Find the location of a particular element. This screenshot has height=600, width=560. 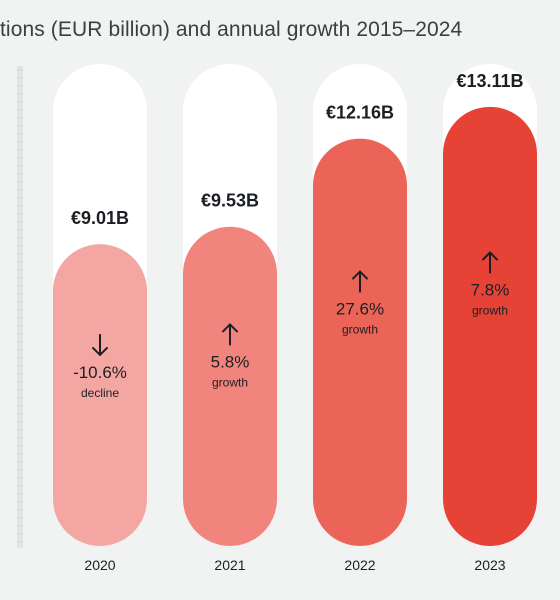

arrow-up-icon-2023 is located at coordinates (490, 256).